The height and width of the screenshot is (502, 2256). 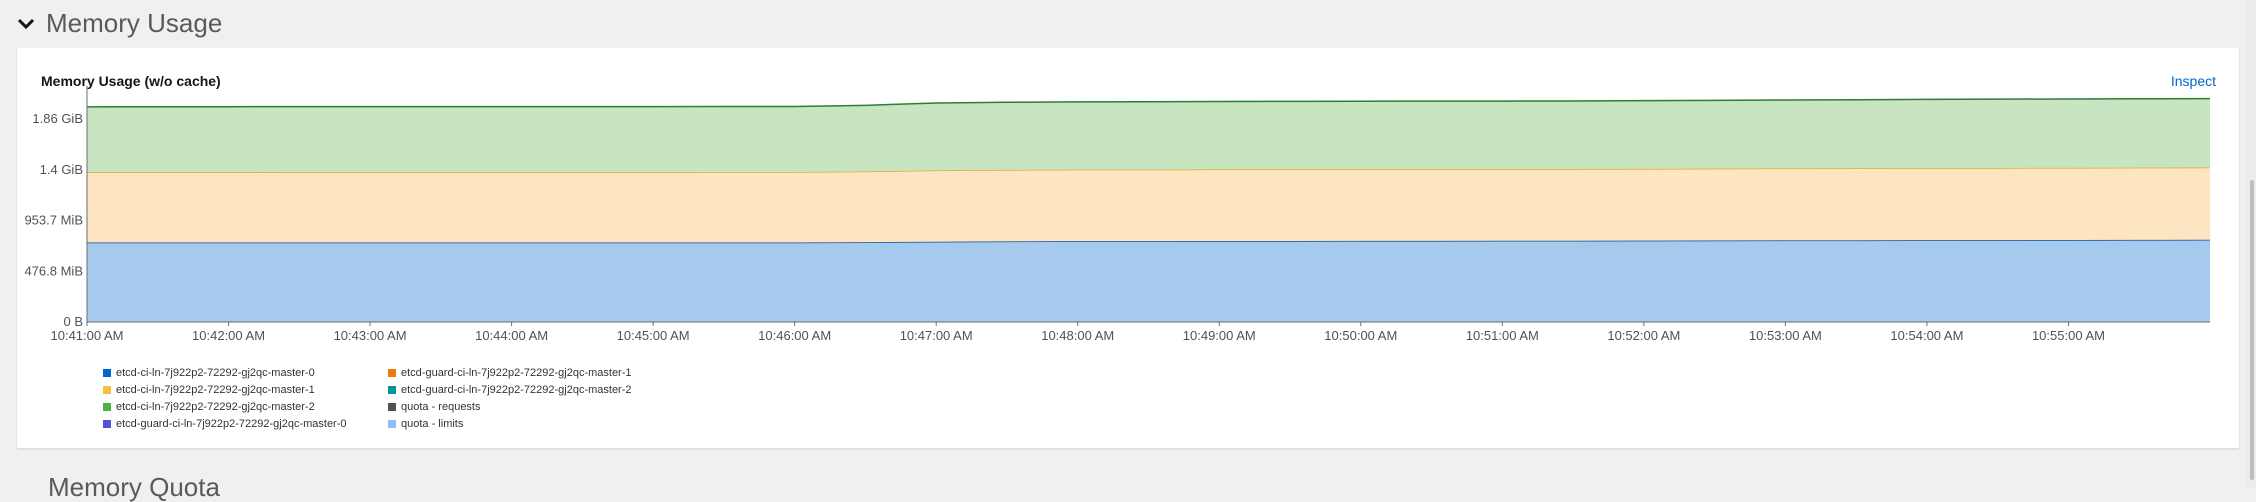 I want to click on x-tick-label: 10:45:00 AM, so click(x=653, y=335).